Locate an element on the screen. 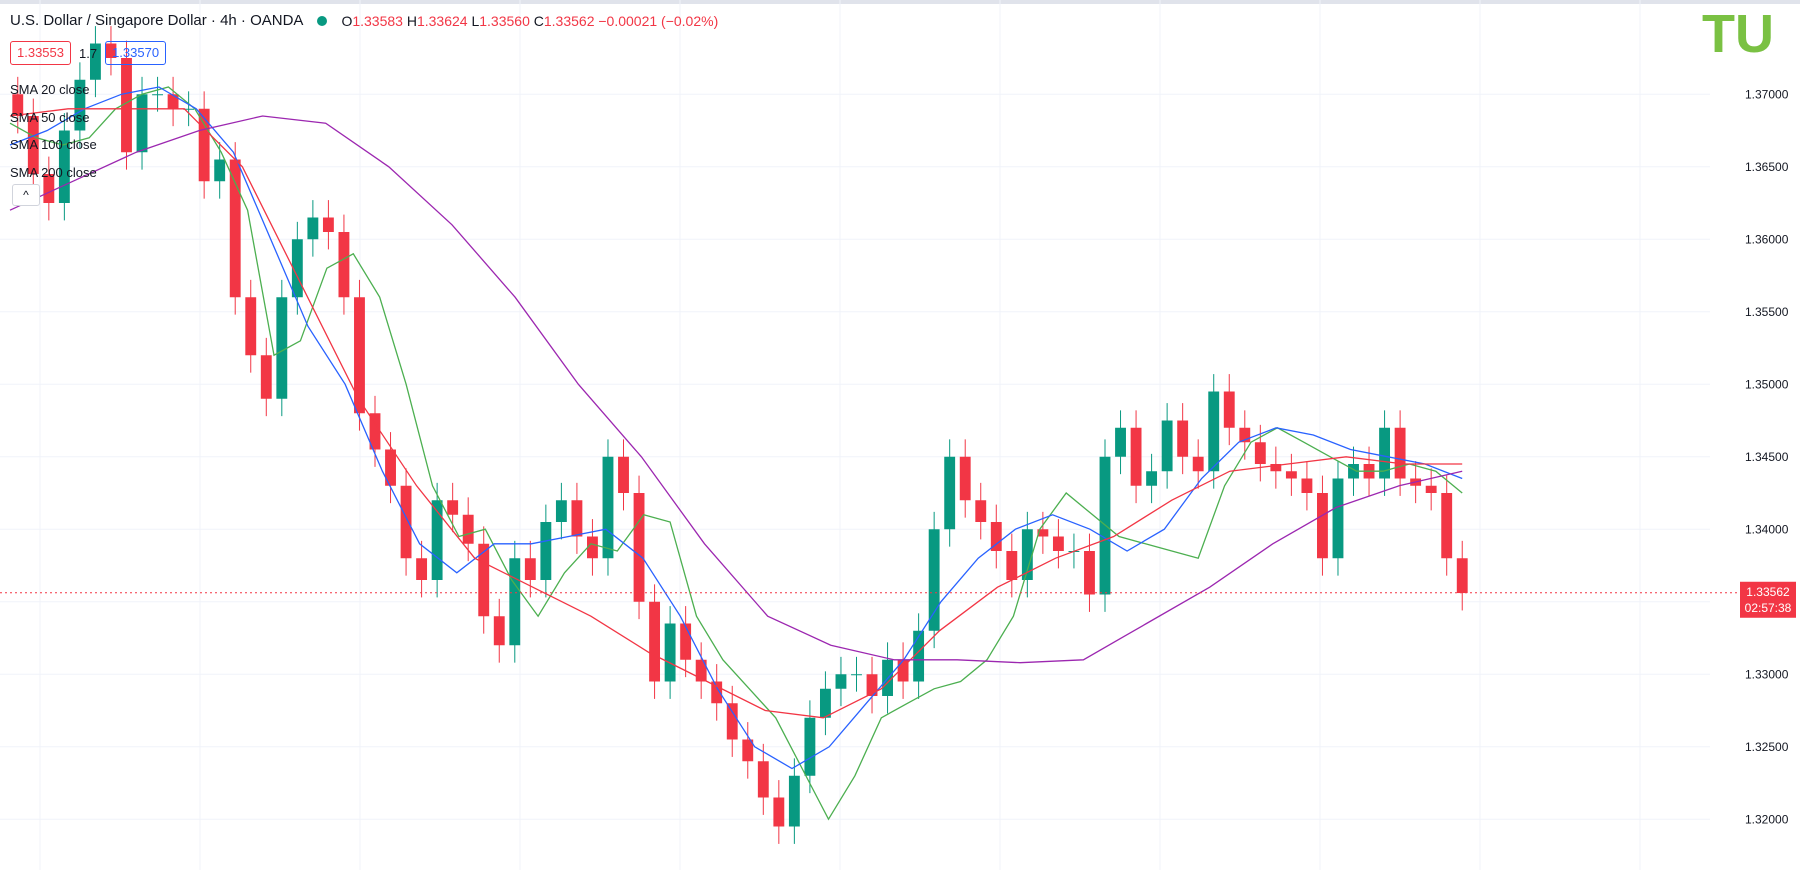 This screenshot has width=1800, height=870. svg-text: TU is located at coordinates (1738, 31).